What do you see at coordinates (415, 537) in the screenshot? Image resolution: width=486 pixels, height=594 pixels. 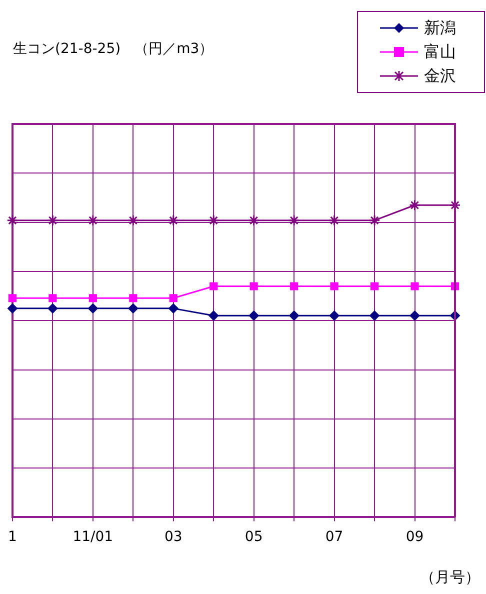 I see `x-tick-label: 09` at bounding box center [415, 537].